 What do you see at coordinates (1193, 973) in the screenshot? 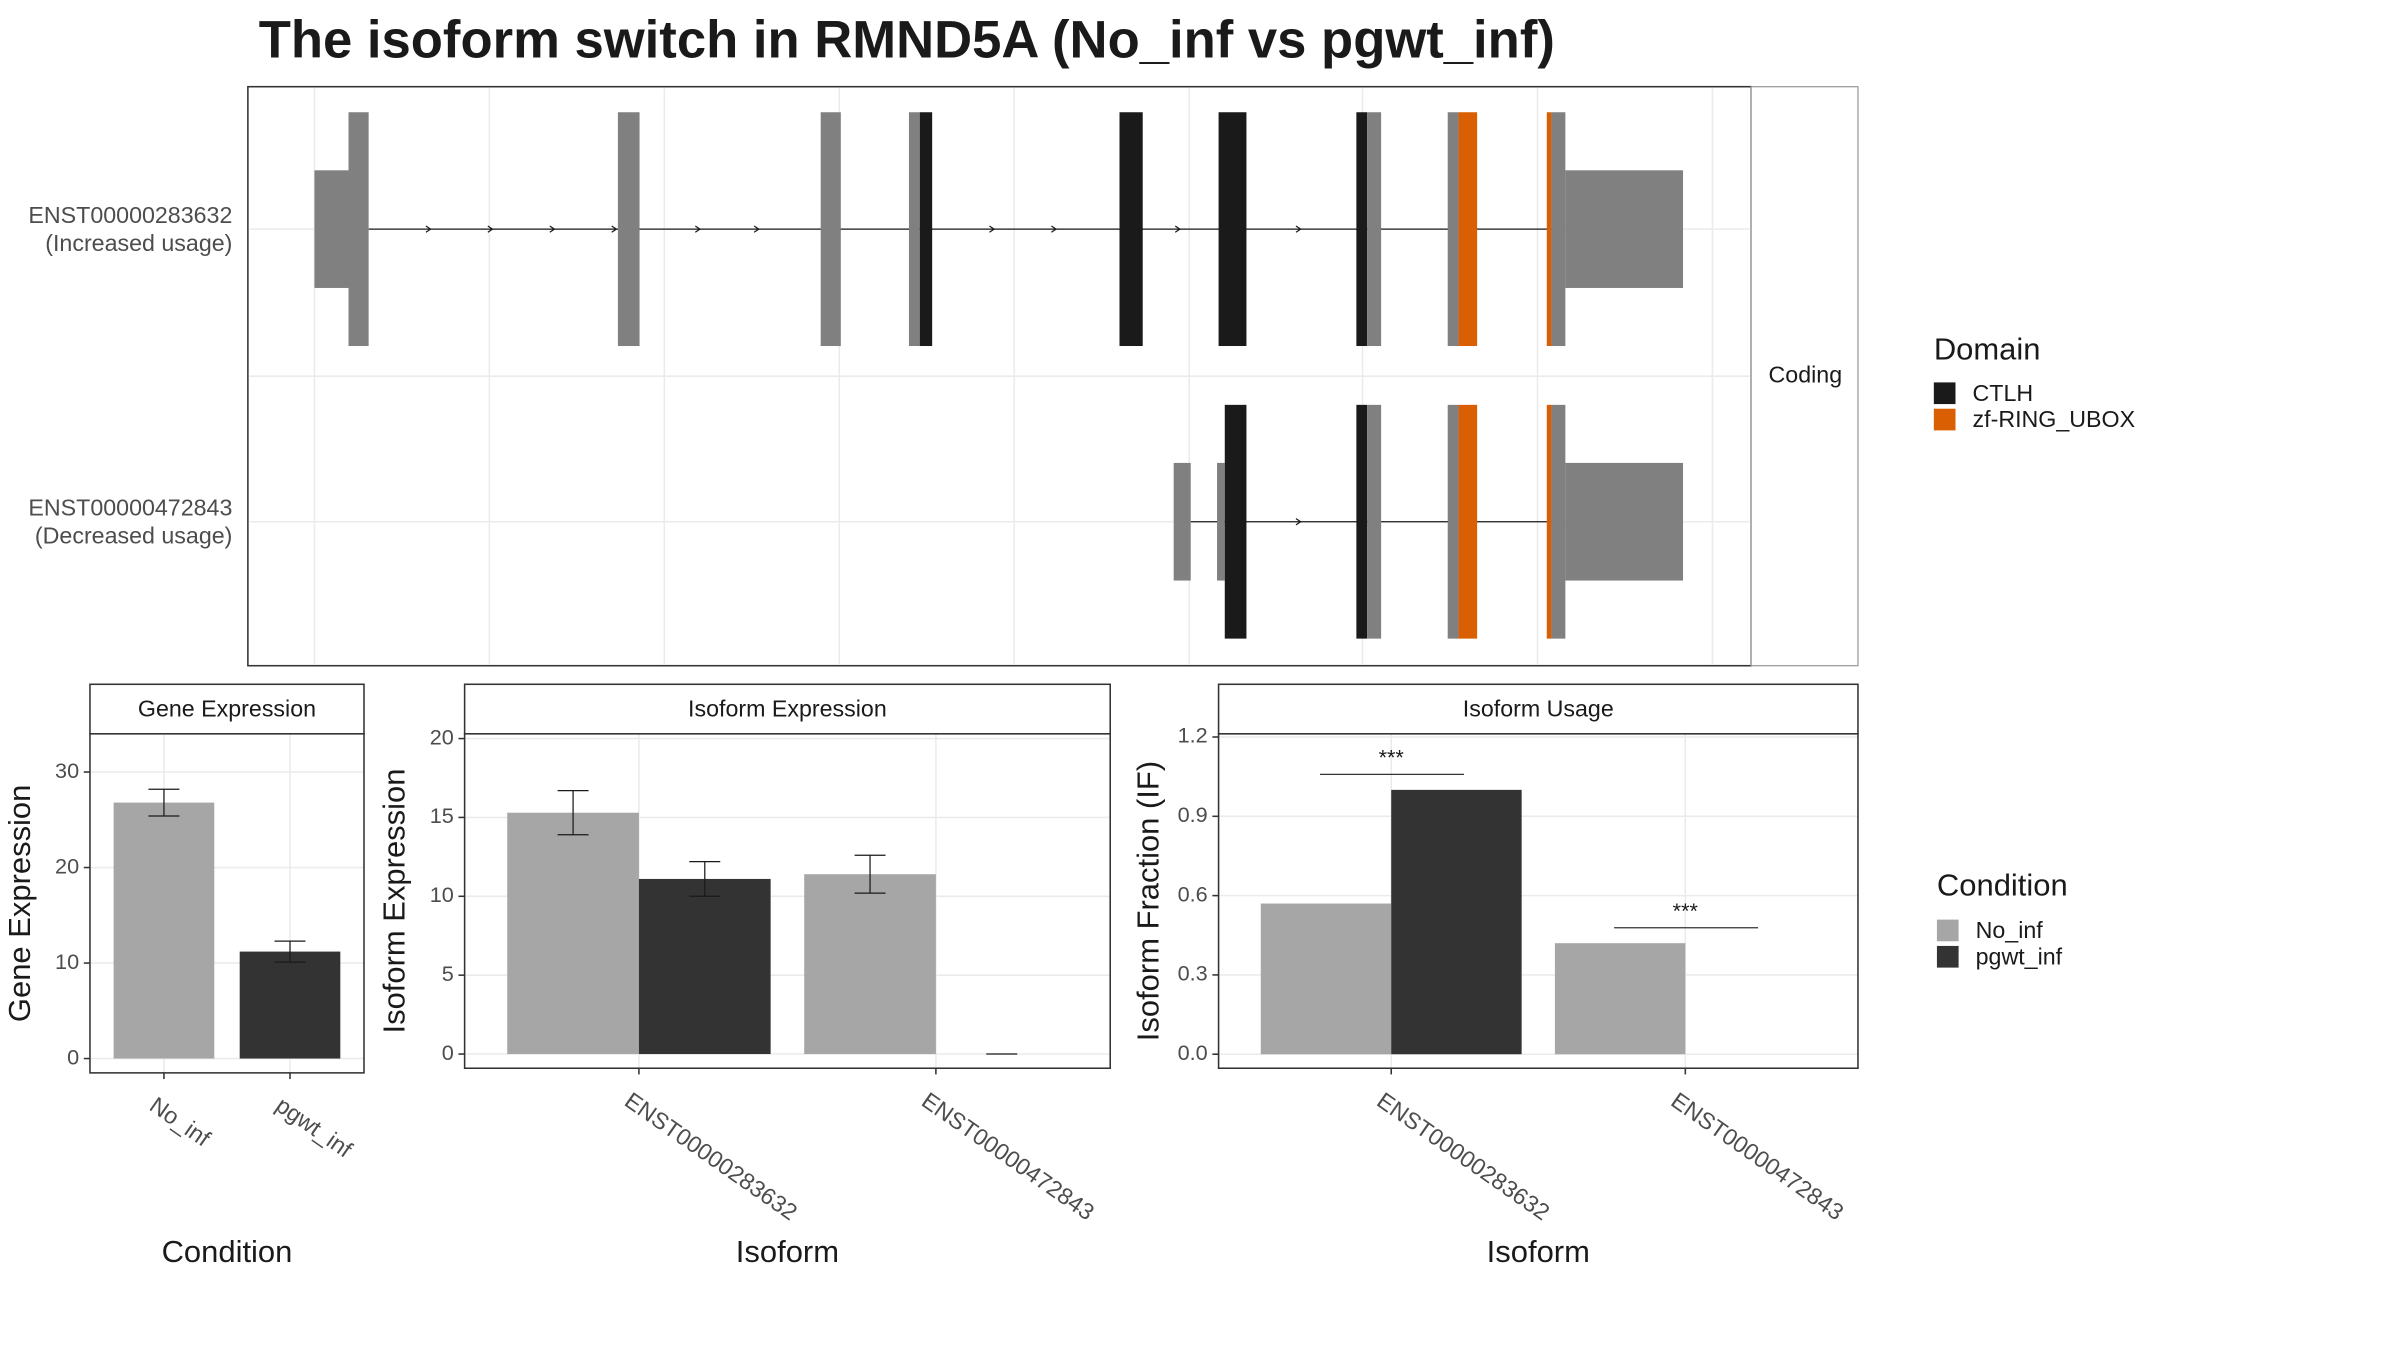
I see `y-tick-label: 0.3` at bounding box center [1193, 973].